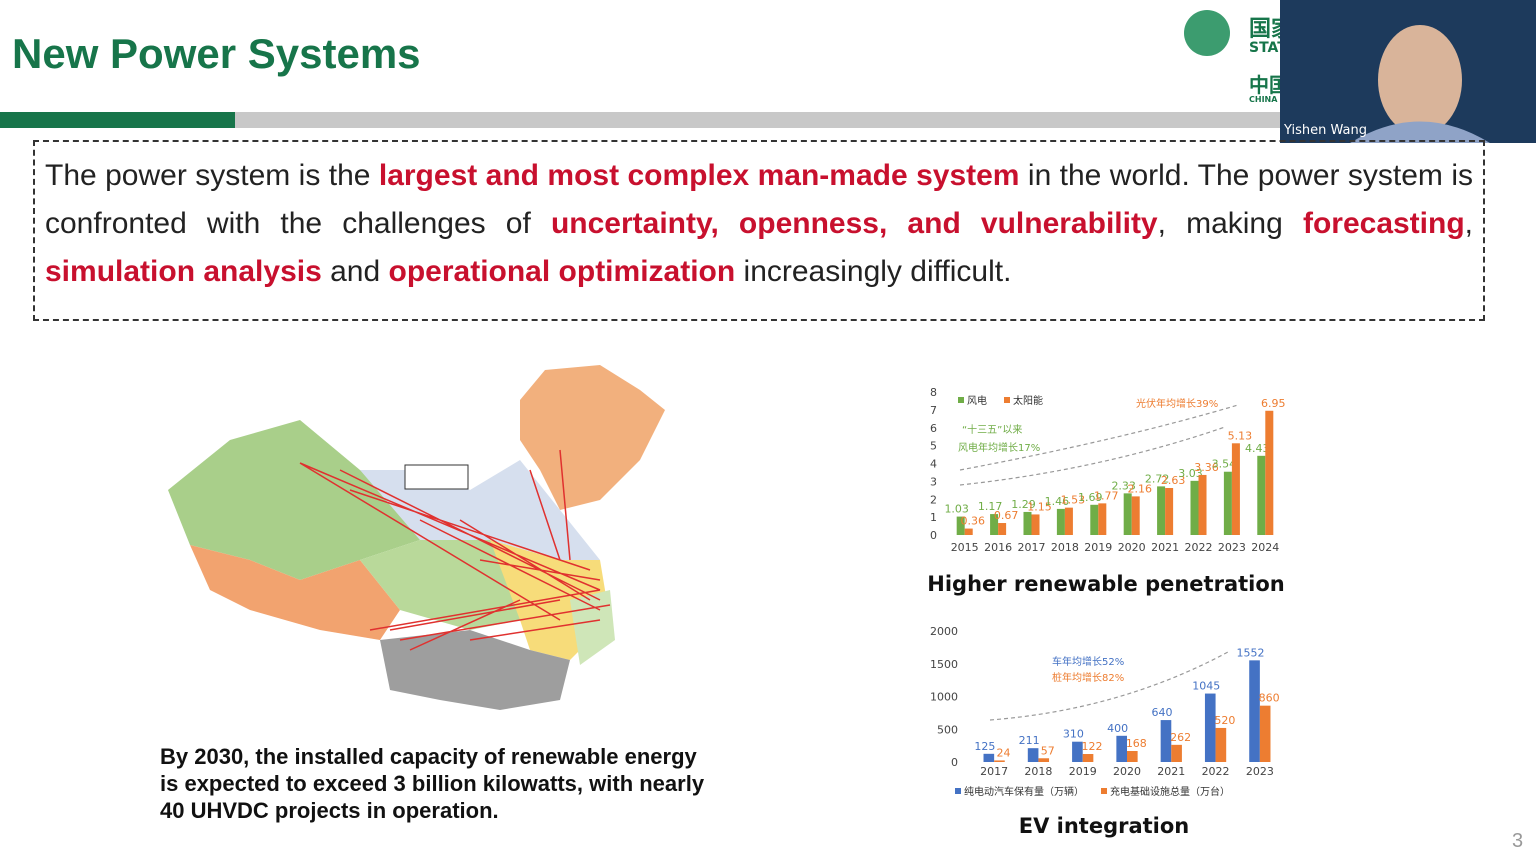 This screenshot has width=1536, height=864. What do you see at coordinates (1269, 698) in the screenshot?
I see `value-label: 860` at bounding box center [1269, 698].